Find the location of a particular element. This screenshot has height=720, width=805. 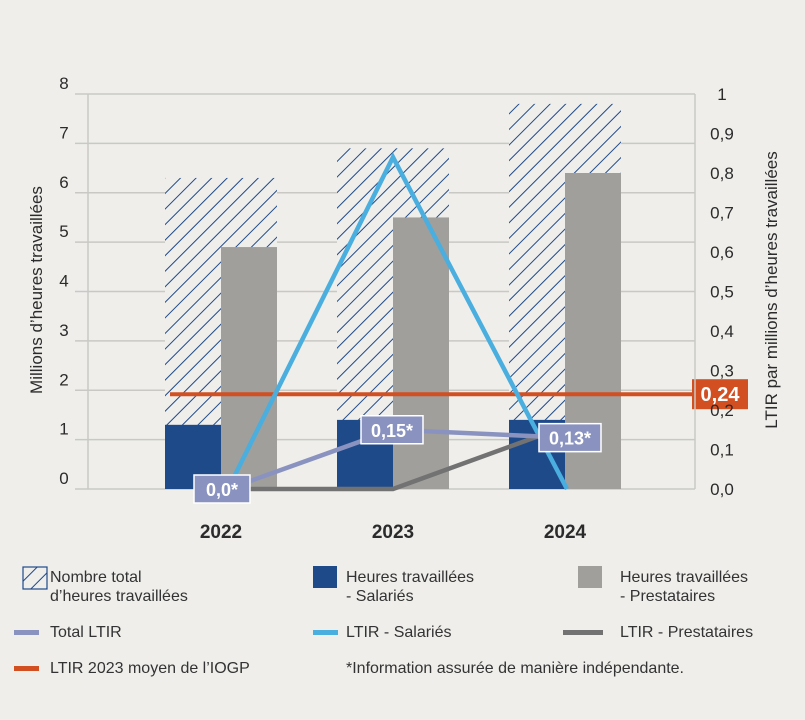

data-label: 0,15* is located at coordinates (392, 431).